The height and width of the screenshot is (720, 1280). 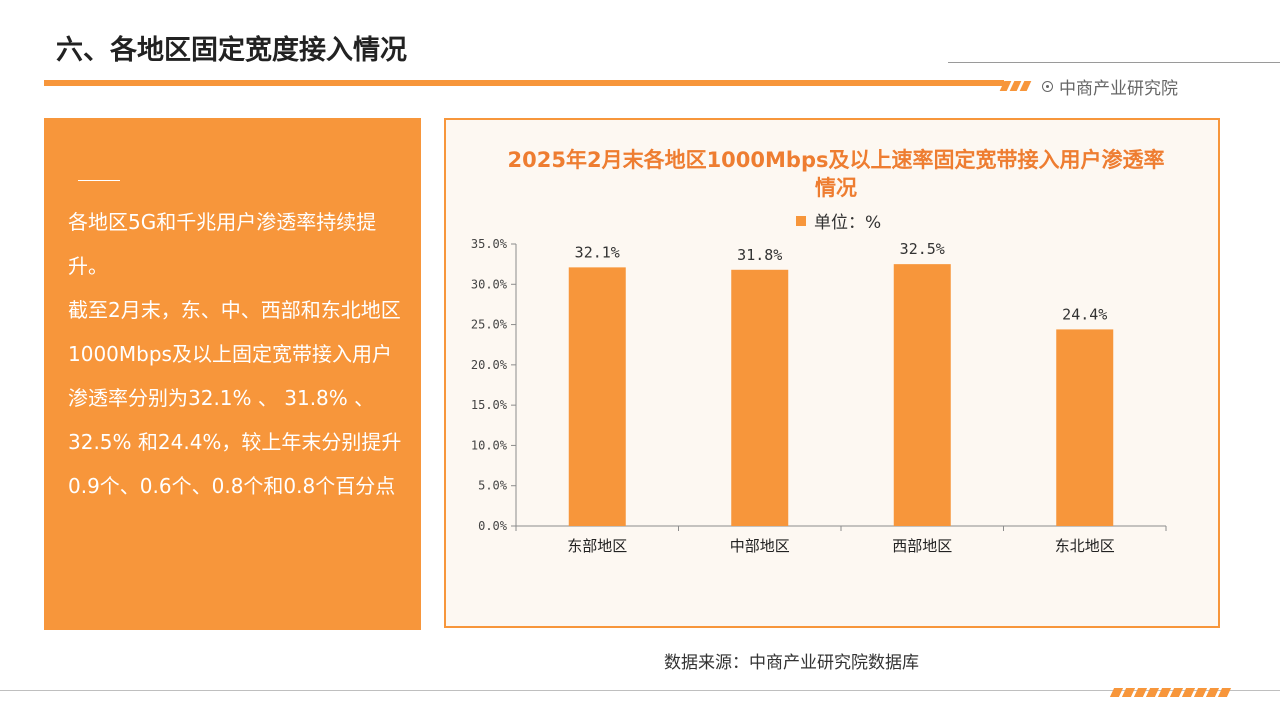 What do you see at coordinates (922, 249) in the screenshot?
I see `bar-data-label: 32.5%` at bounding box center [922, 249].